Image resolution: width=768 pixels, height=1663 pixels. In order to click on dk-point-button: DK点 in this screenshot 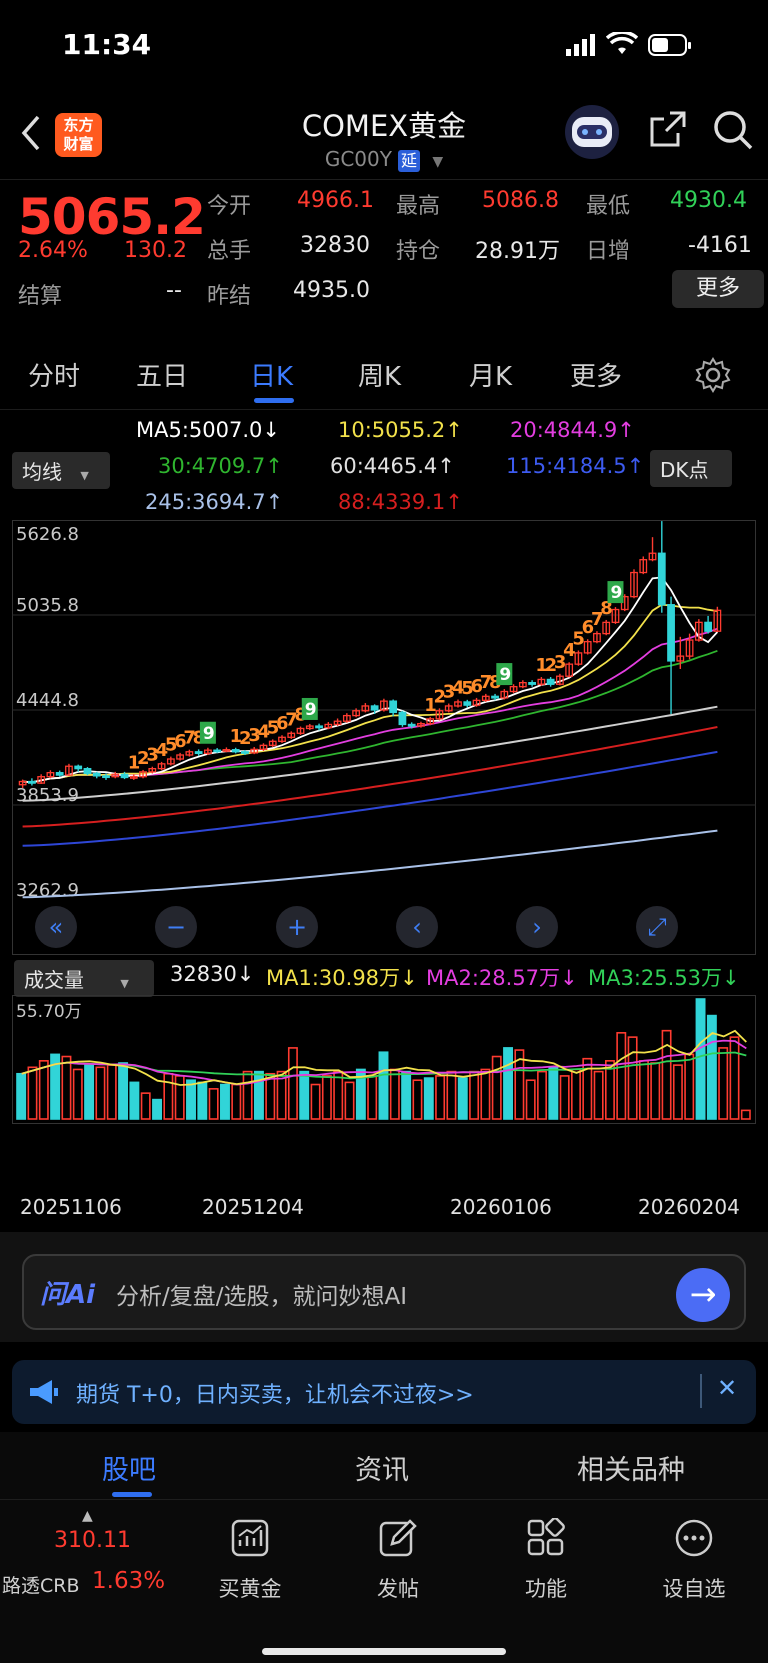, I will do `click(691, 468)`.